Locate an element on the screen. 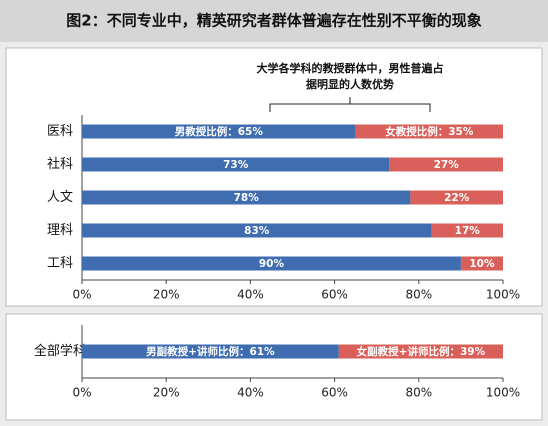 The width and height of the screenshot is (548, 426). title-bar is located at coordinates (274, 21).